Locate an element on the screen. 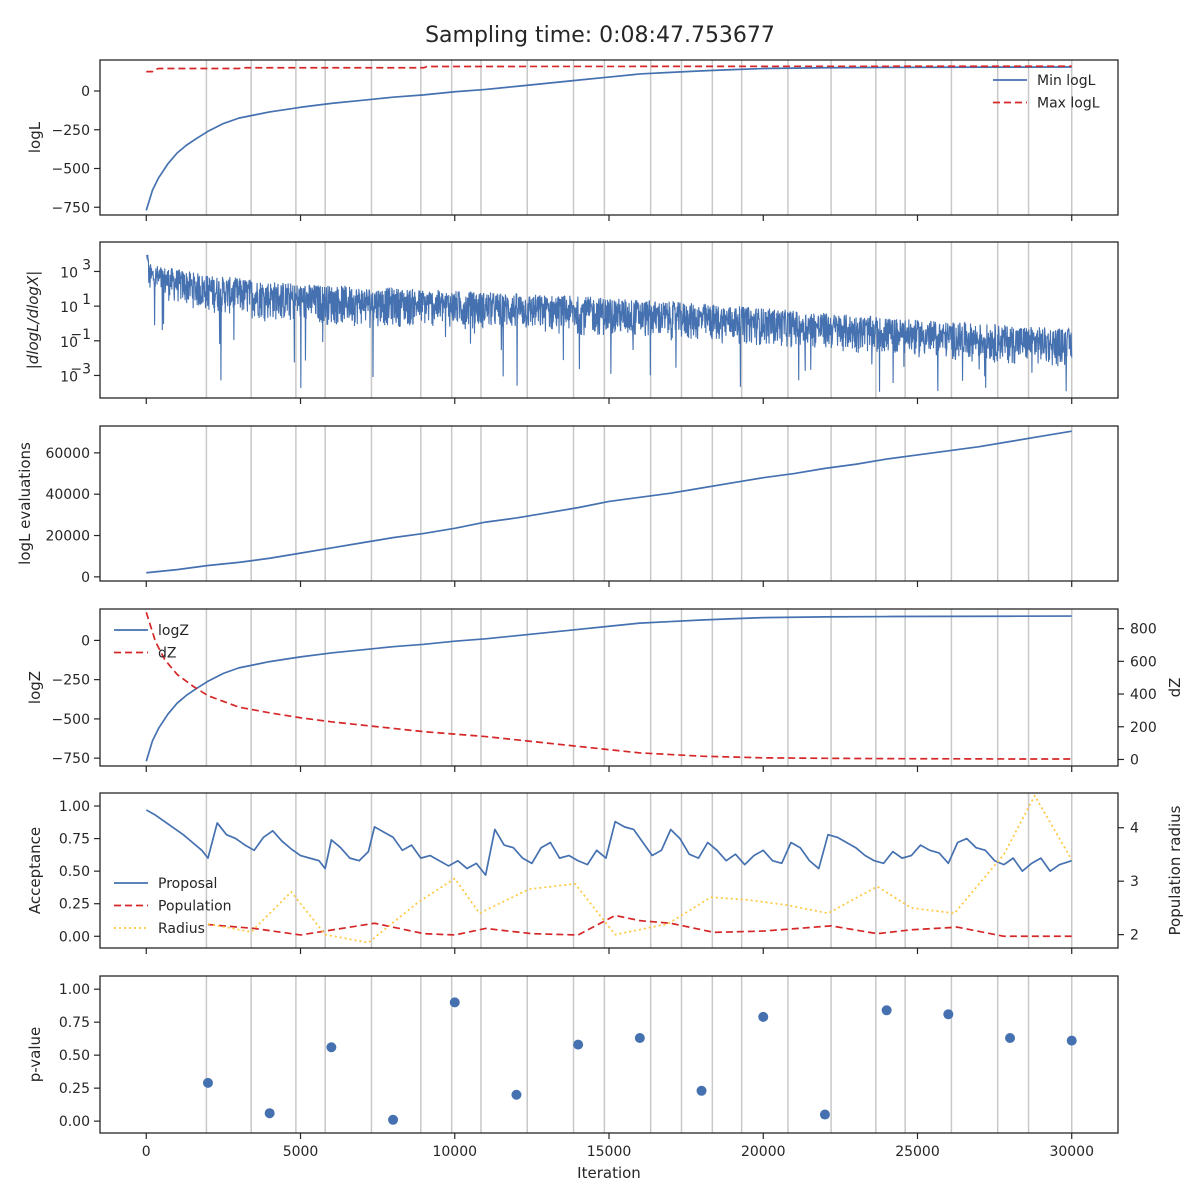 This screenshot has width=1200, height=1200. panel-2: 10 310 110−110−3|dlogL/dlogX| is located at coordinates (571, 322).